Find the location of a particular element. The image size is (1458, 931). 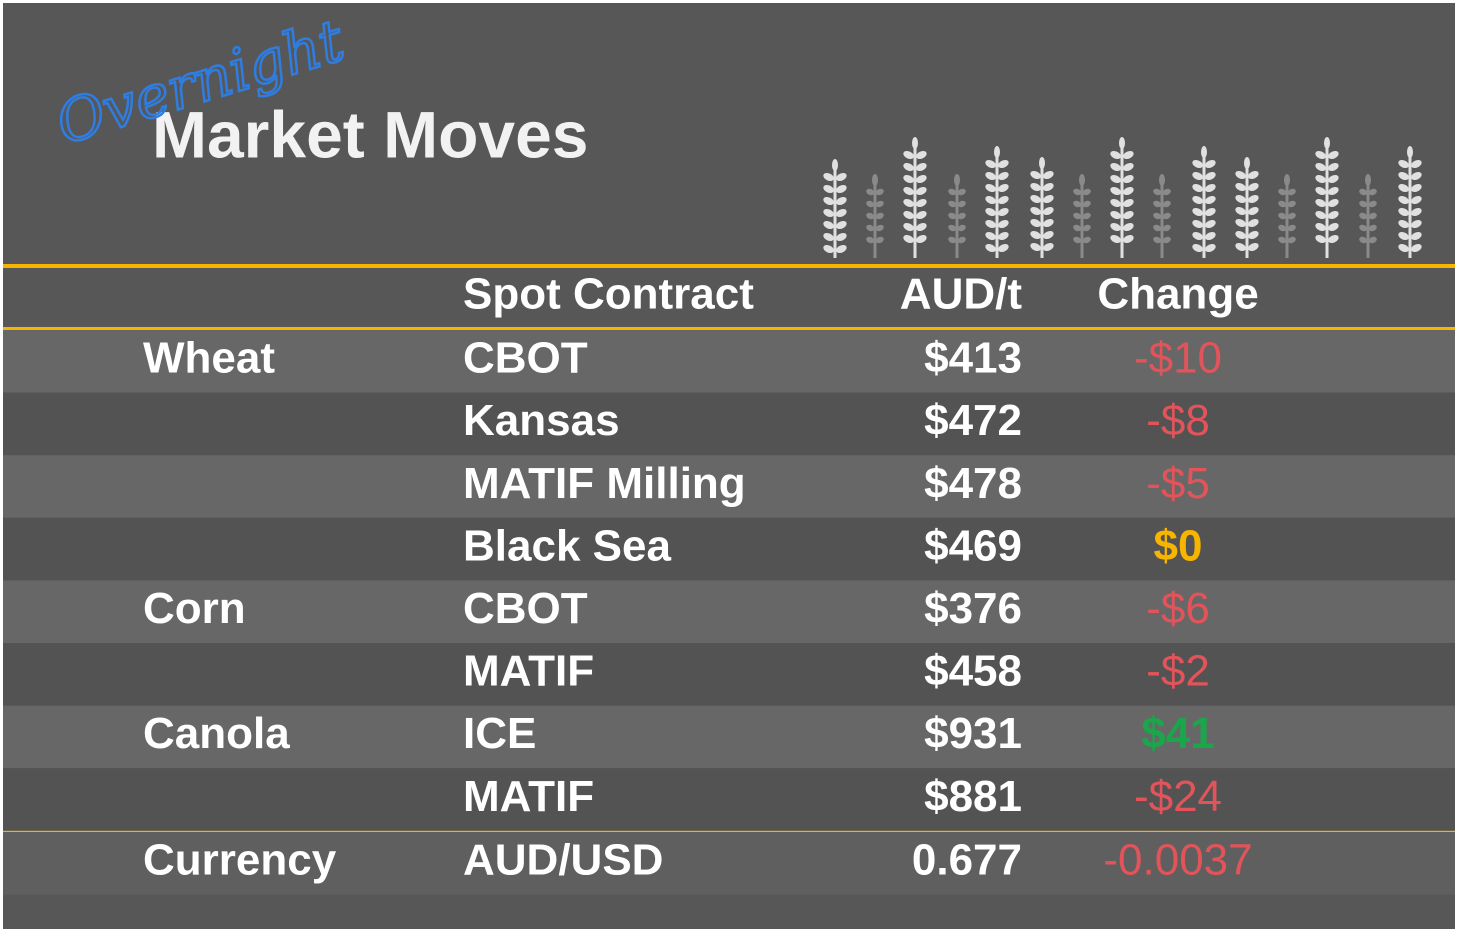

change: -$24 is located at coordinates (1178, 796).